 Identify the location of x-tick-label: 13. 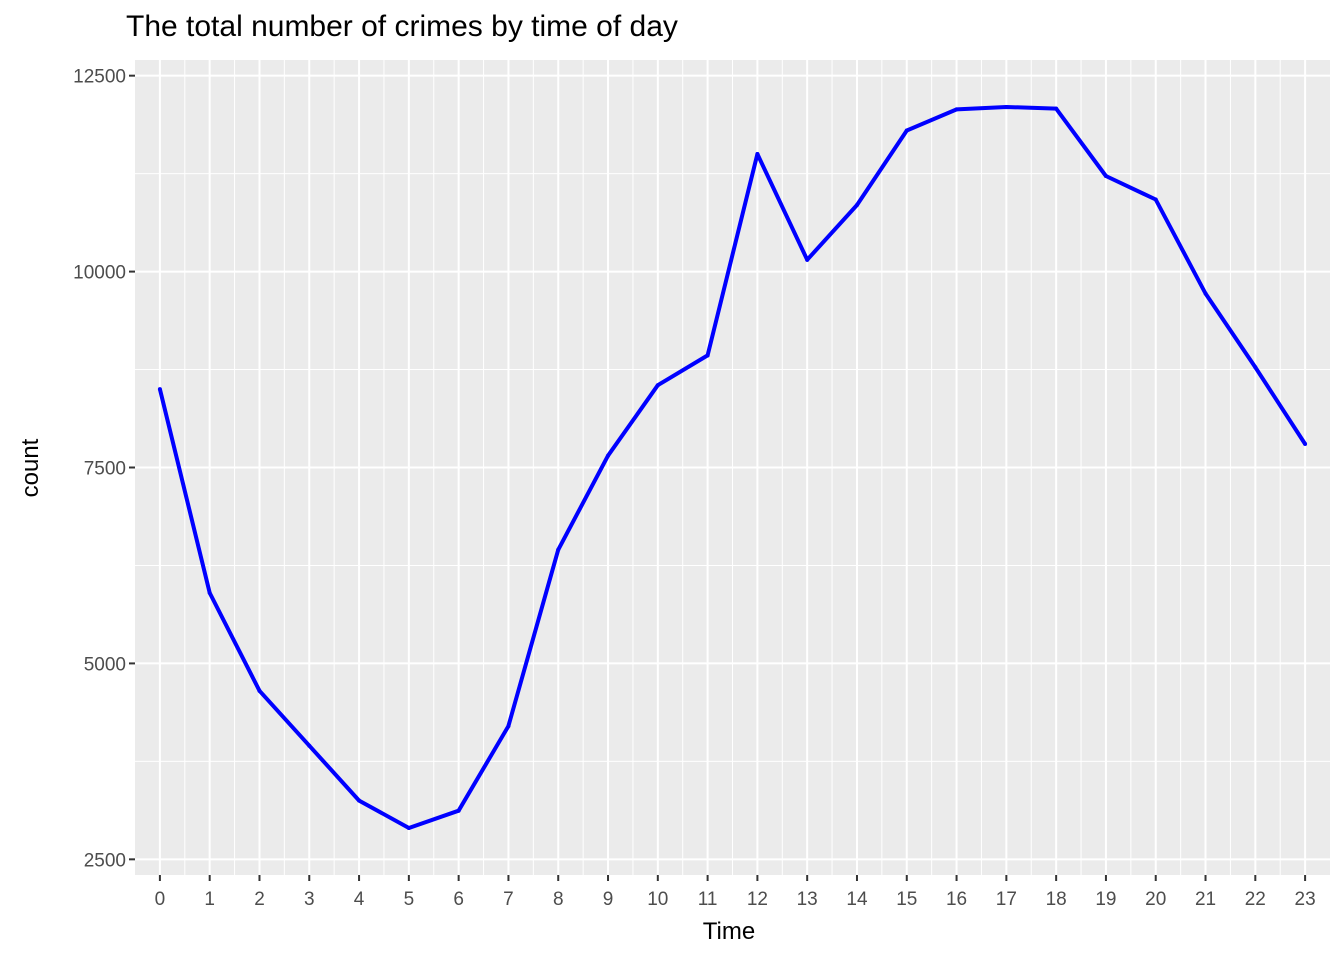
(807, 899).